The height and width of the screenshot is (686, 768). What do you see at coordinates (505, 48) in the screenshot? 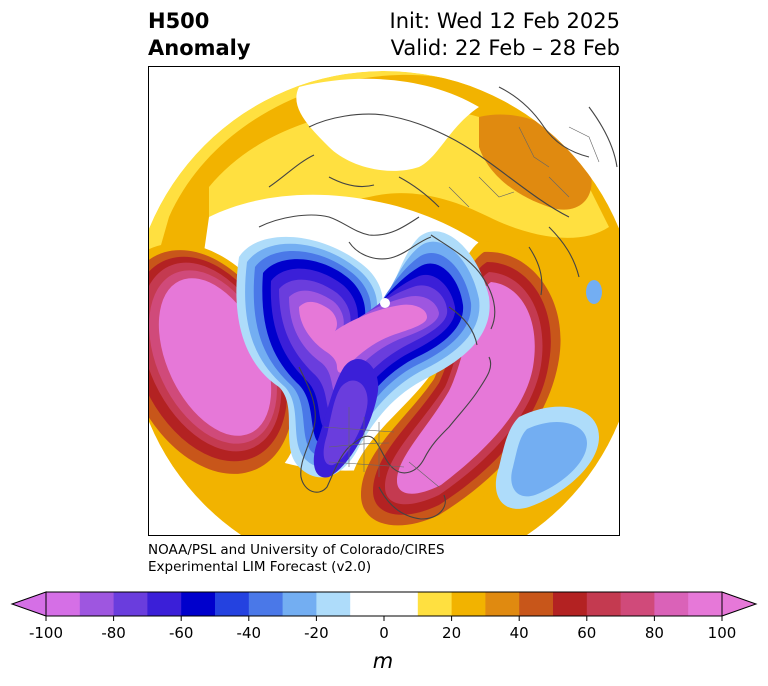
I see `valid-range: Valid: 22 Feb – 28 Feb` at bounding box center [505, 48].